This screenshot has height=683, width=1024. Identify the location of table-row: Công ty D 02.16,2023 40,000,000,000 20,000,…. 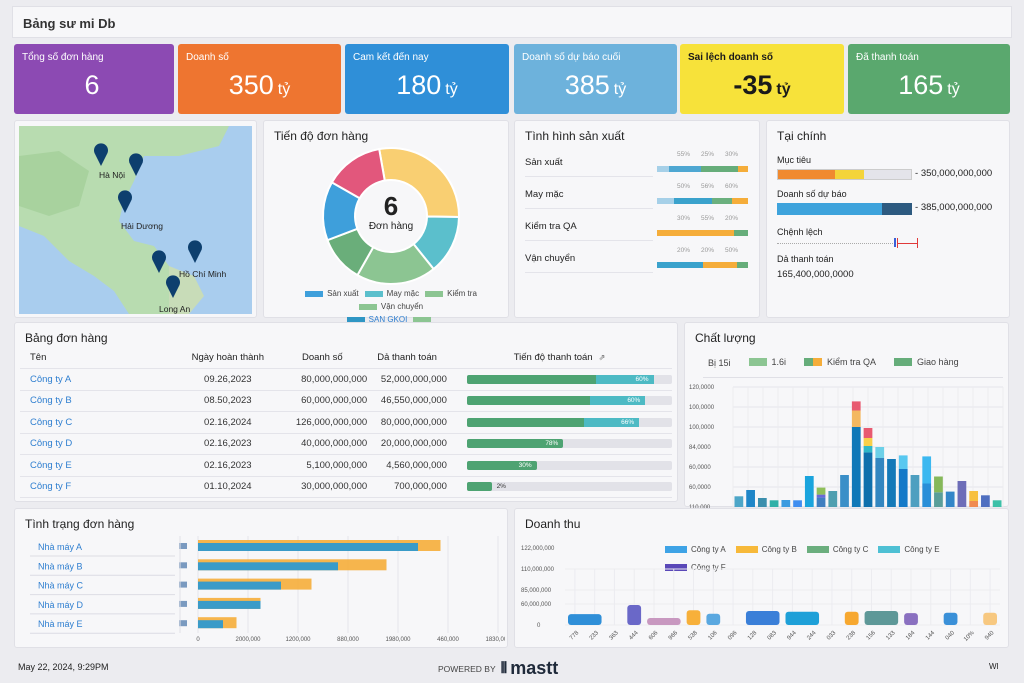
(346, 444).